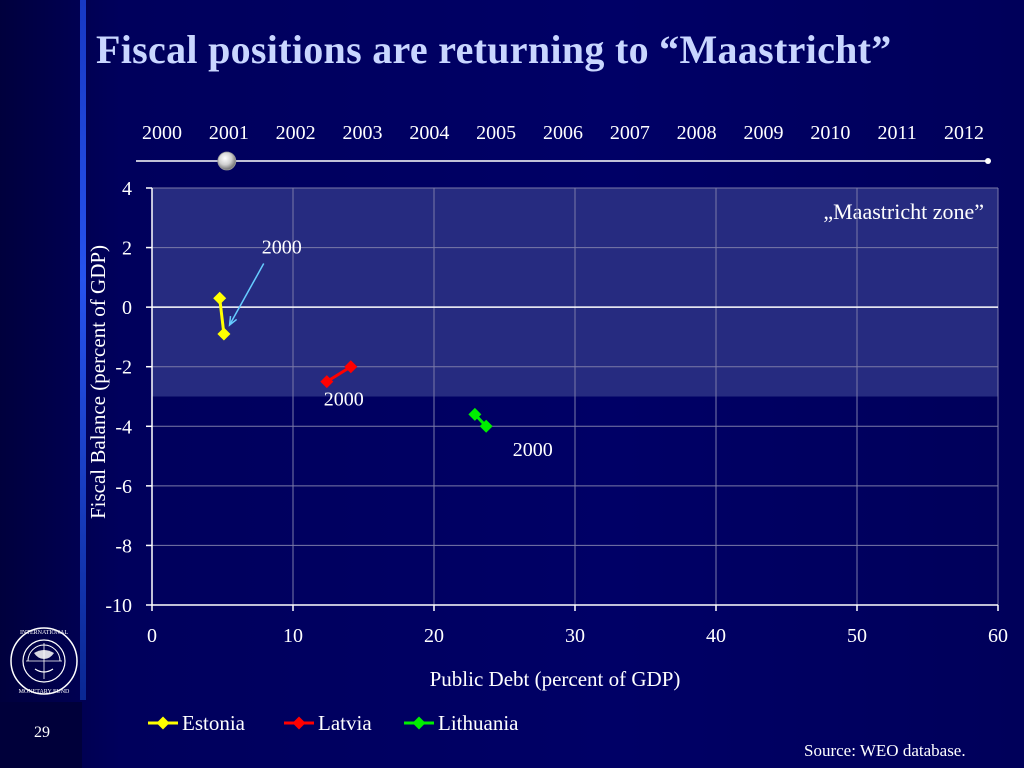 The image size is (1024, 768). Describe the element at coordinates (299, 723) in the screenshot. I see `legend-marker-latvia` at that location.